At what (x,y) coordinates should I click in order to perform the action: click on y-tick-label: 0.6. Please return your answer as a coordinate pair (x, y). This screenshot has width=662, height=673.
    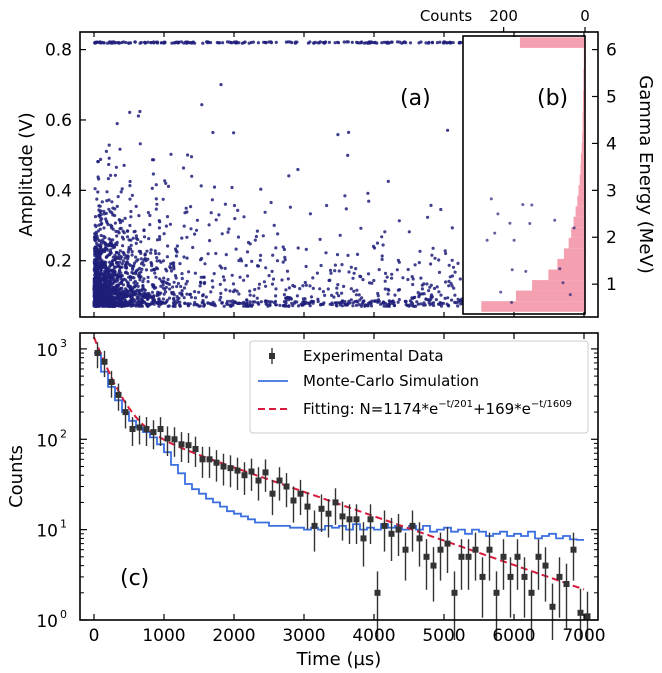
    Looking at the image, I should click on (58, 121).